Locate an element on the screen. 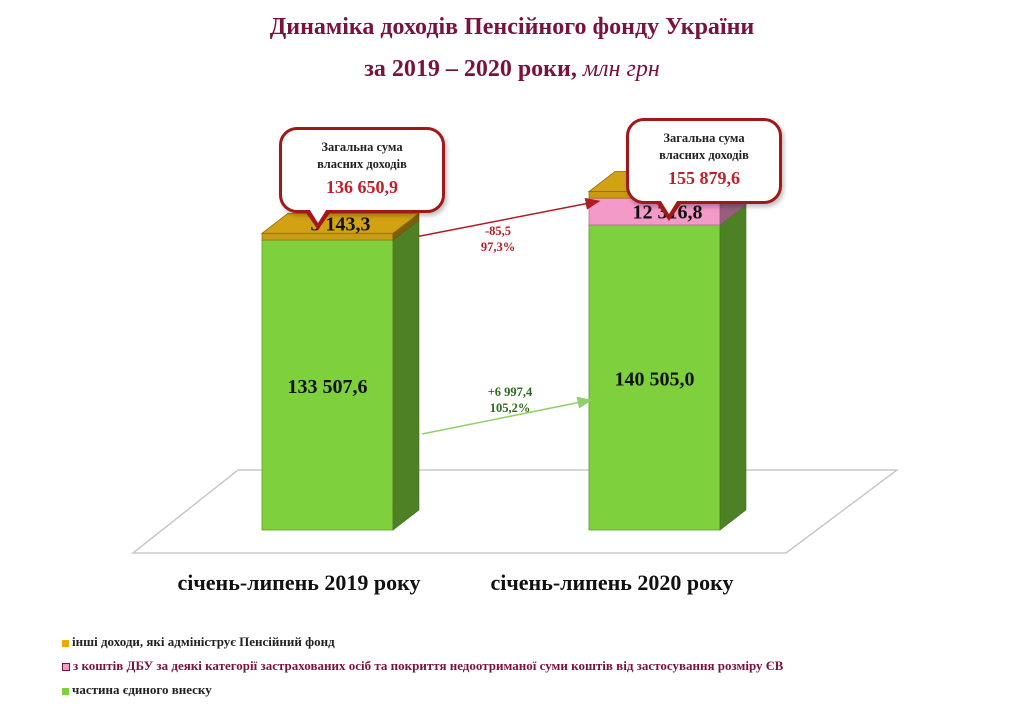 This screenshot has width=1024, height=709. chart-floor is located at coordinates (515, 511).